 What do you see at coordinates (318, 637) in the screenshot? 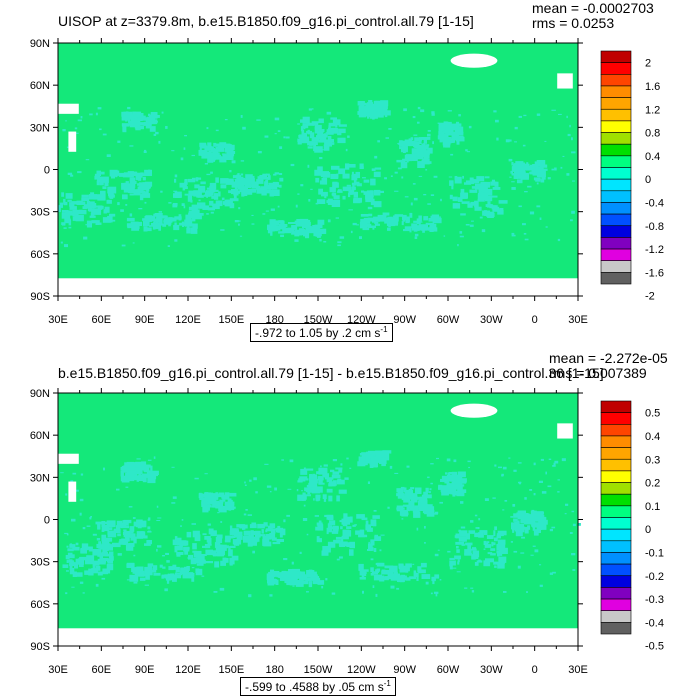
I see `missing-data-south` at bounding box center [318, 637].